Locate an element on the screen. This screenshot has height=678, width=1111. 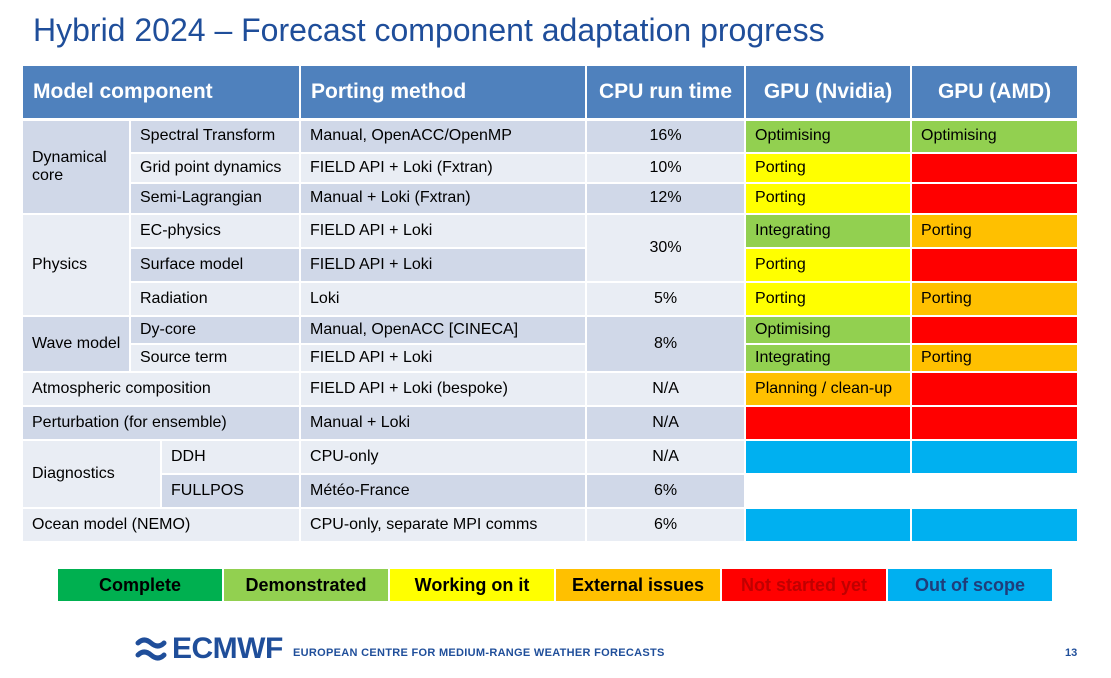
amd-status-cell: Optimising is located at coordinates (995, 136).